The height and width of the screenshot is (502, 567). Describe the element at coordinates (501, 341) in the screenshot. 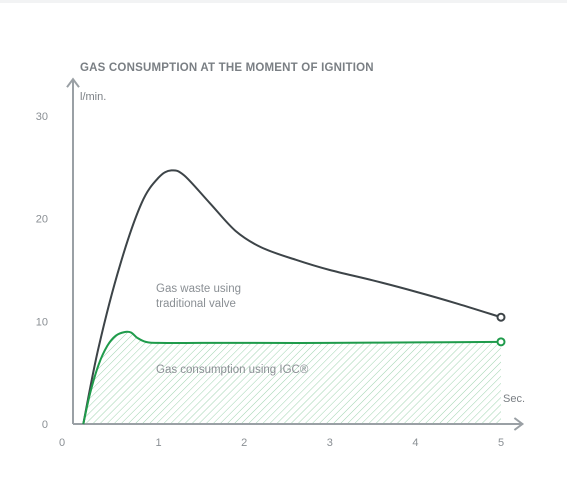

I see `series-endpoint-igc` at that location.